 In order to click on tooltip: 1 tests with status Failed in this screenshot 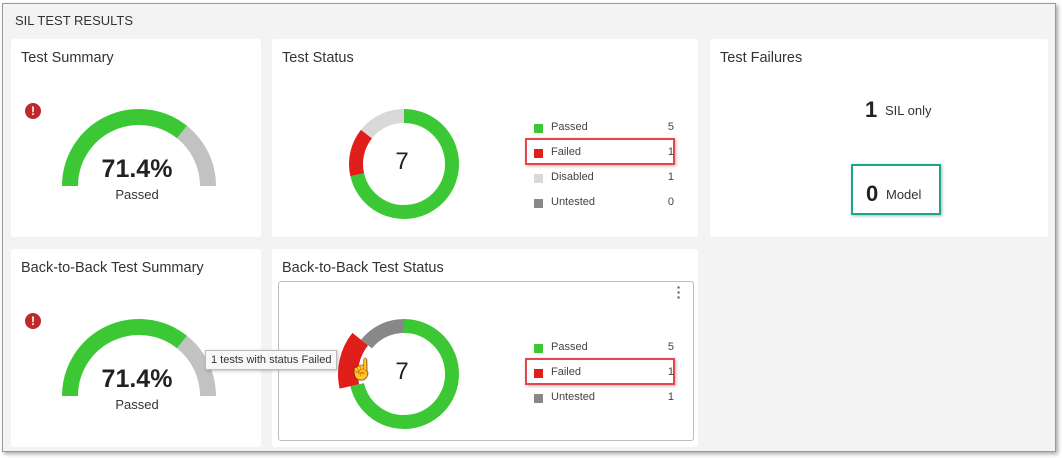, I will do `click(271, 360)`.